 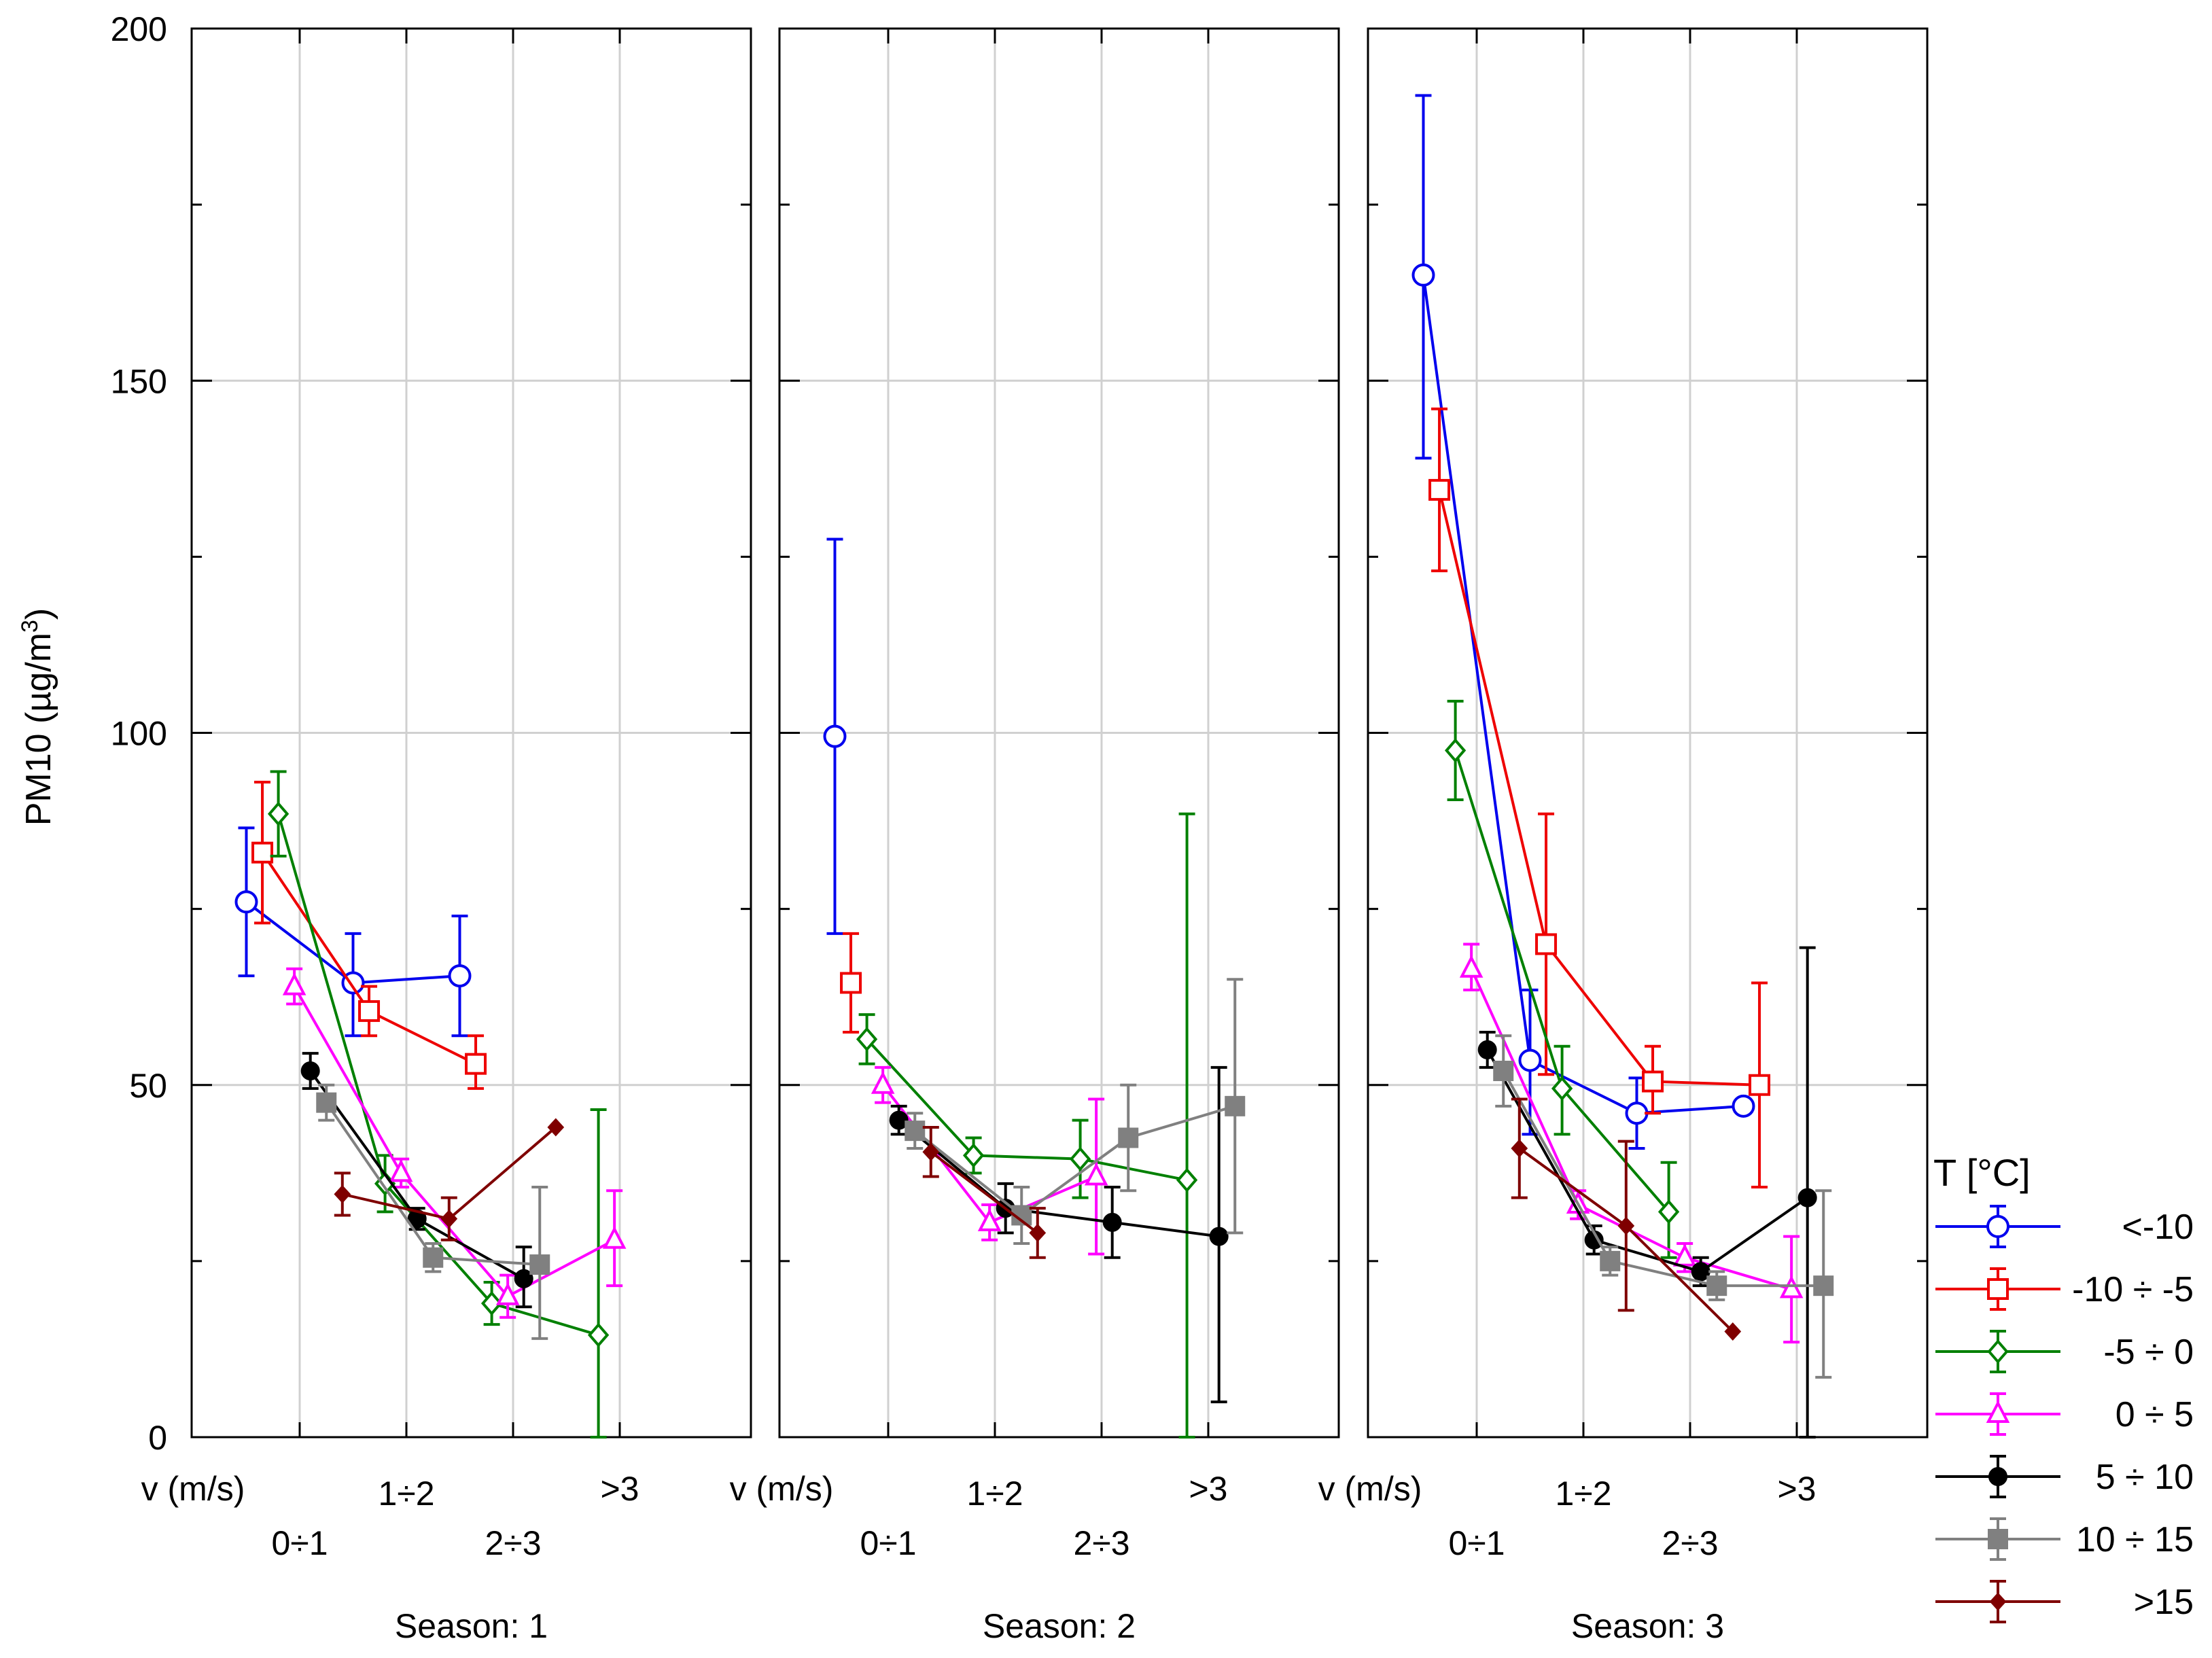 I want to click on legend-entry: 5 ÷ 10, so click(x=2064, y=1476).